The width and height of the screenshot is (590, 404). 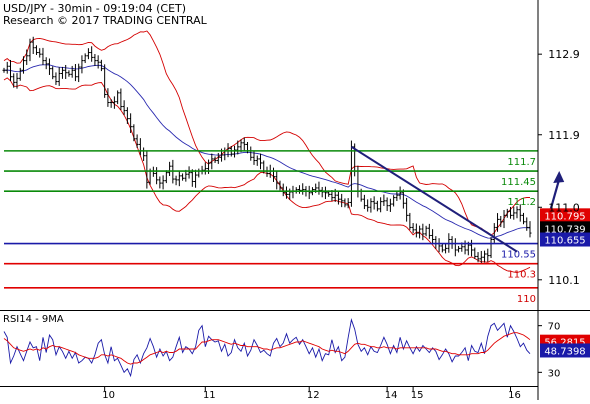 What do you see at coordinates (565, 350) in the screenshot?
I see `rsi-tag: 48.7398` at bounding box center [565, 350].